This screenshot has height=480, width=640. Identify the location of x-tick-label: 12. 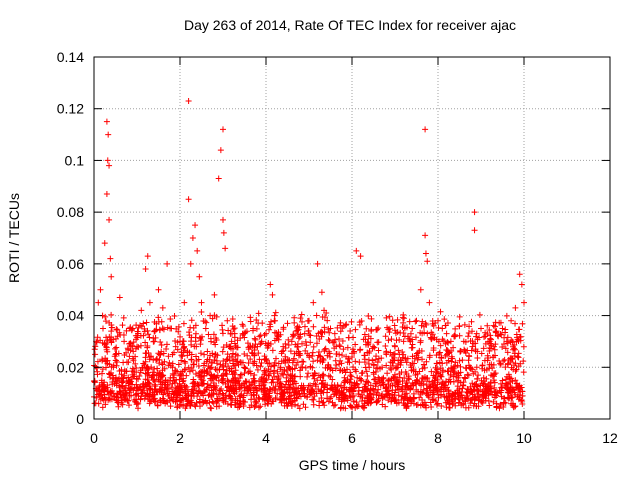
(610, 438).